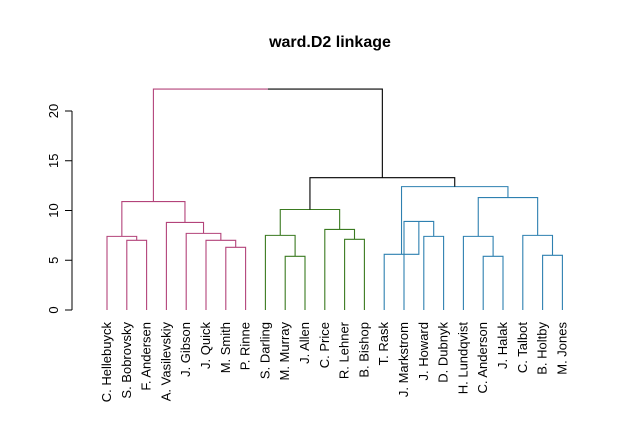  I want to click on y-axis: 0 5 10 15 20, so click(59, 209).